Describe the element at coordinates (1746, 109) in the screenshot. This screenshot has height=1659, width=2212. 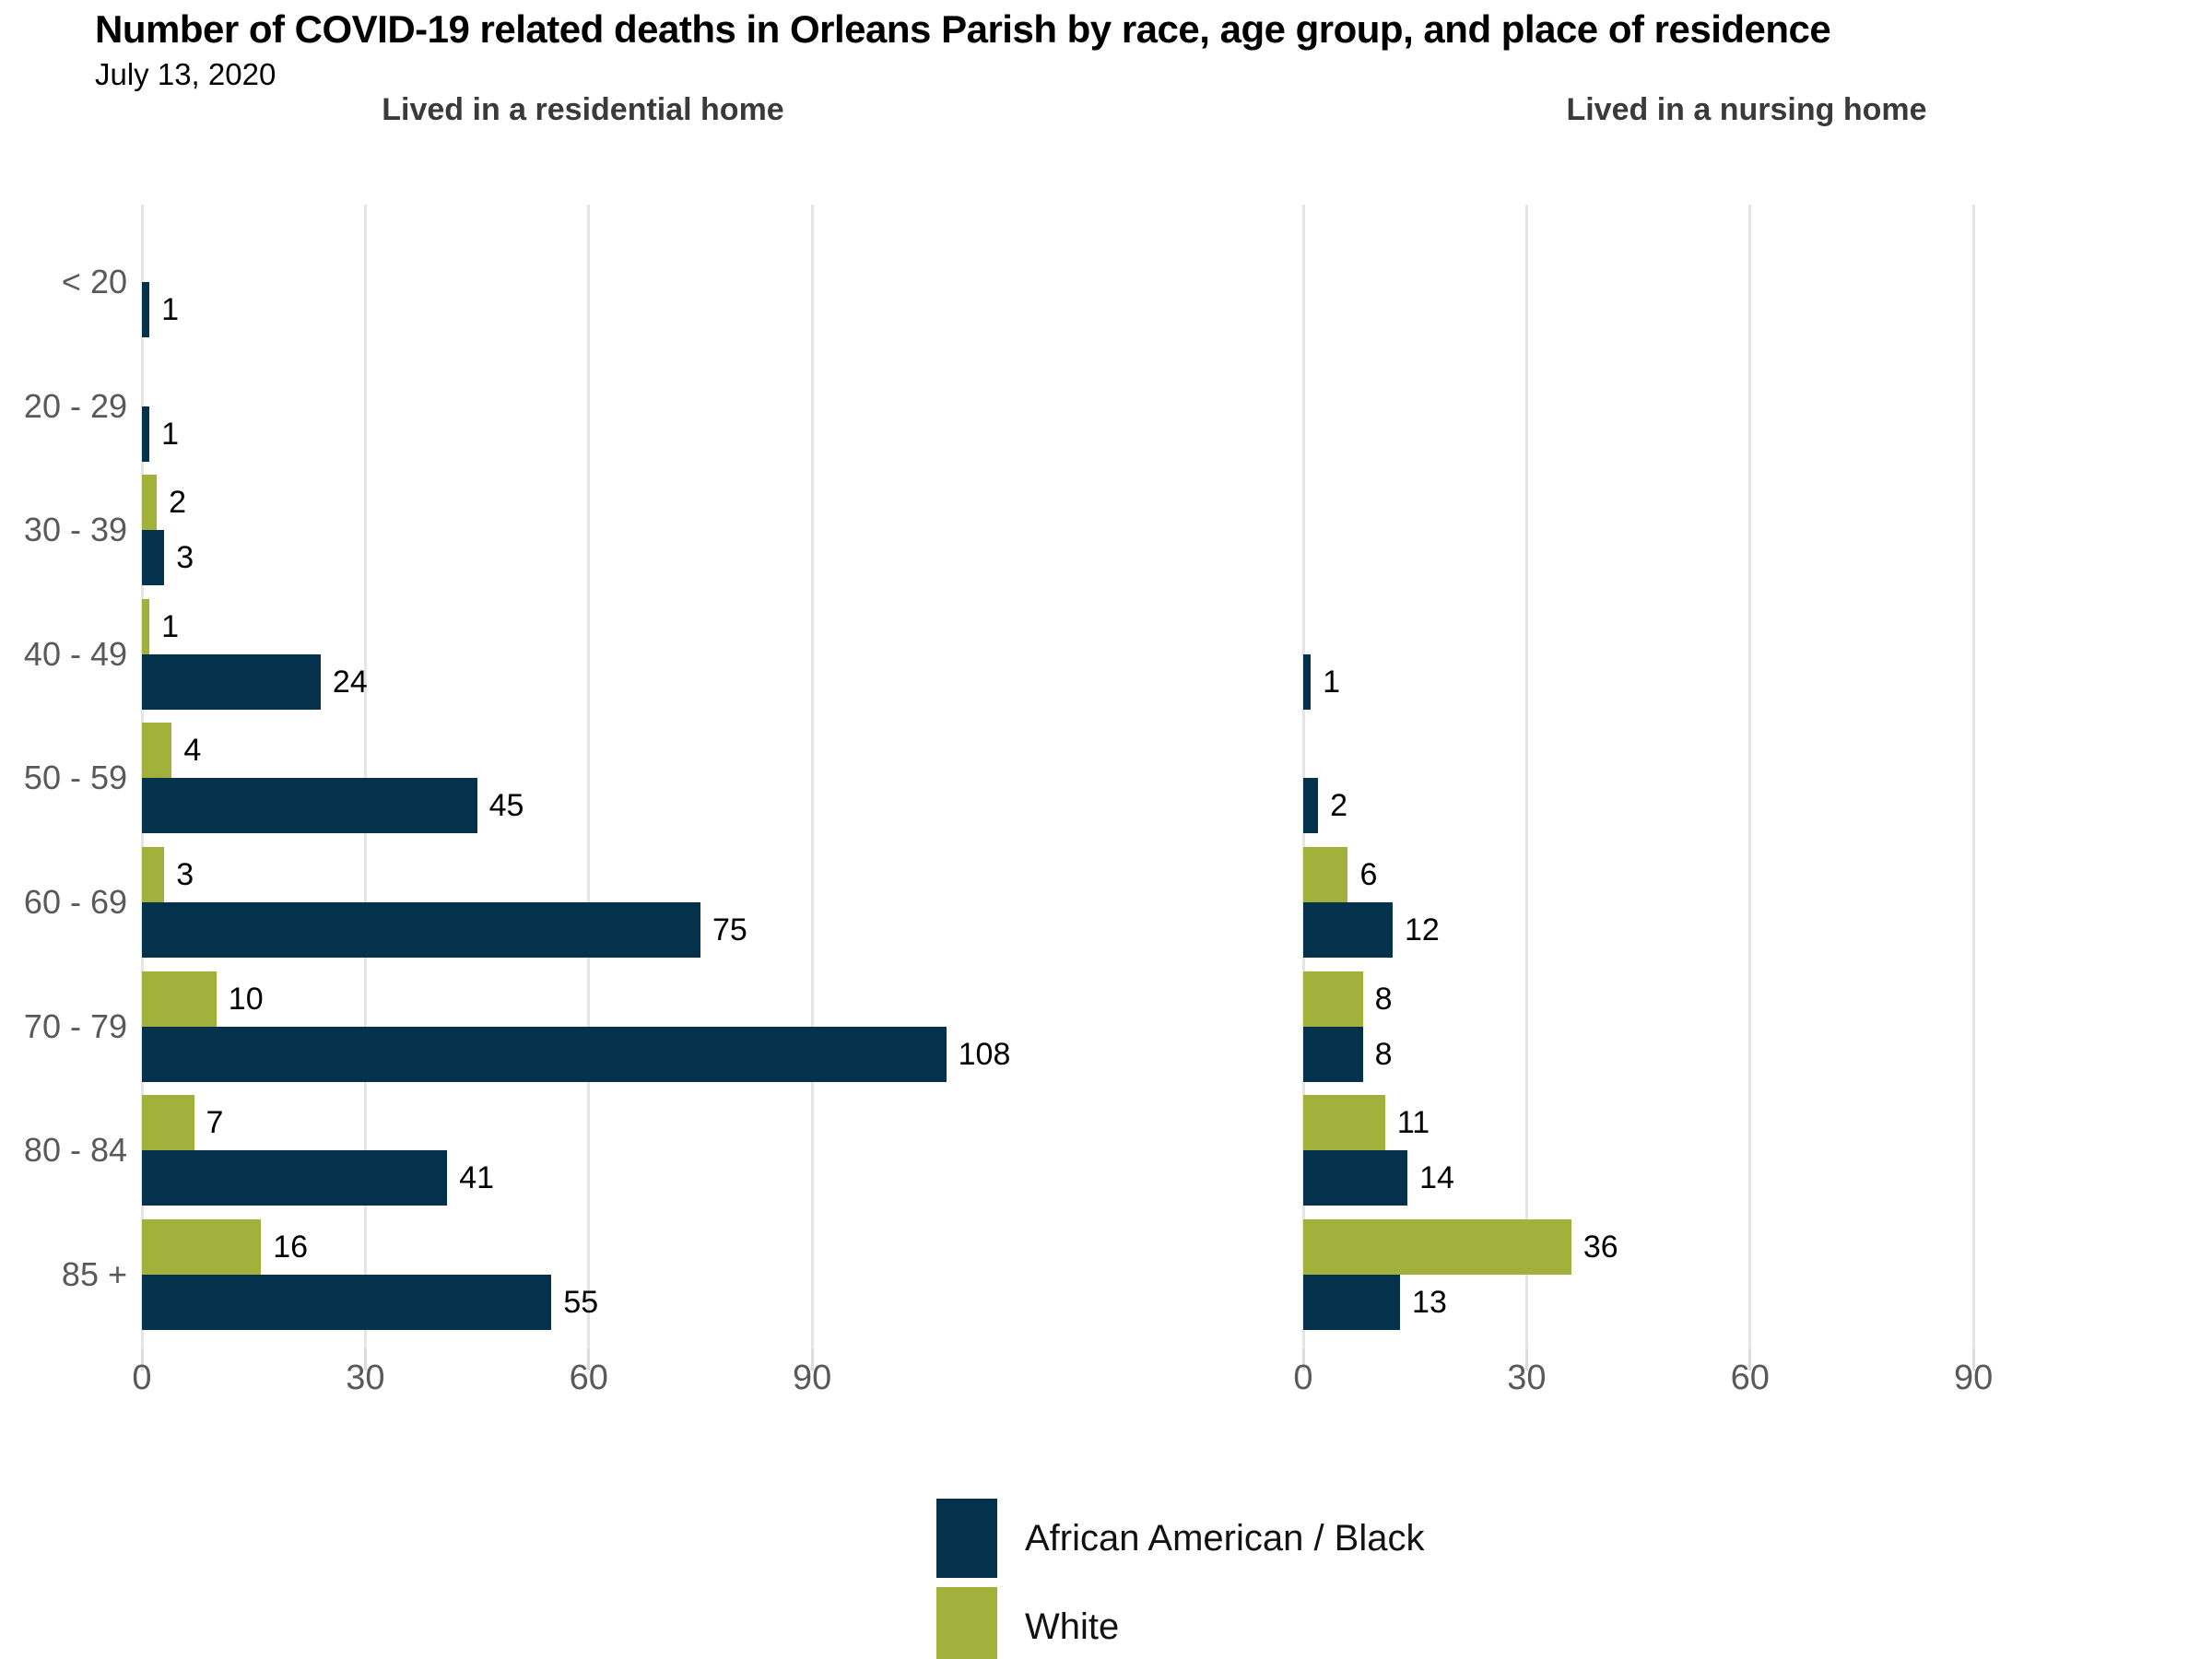
I see `panel-title-nursing-home: Lived in a nursing home` at that location.